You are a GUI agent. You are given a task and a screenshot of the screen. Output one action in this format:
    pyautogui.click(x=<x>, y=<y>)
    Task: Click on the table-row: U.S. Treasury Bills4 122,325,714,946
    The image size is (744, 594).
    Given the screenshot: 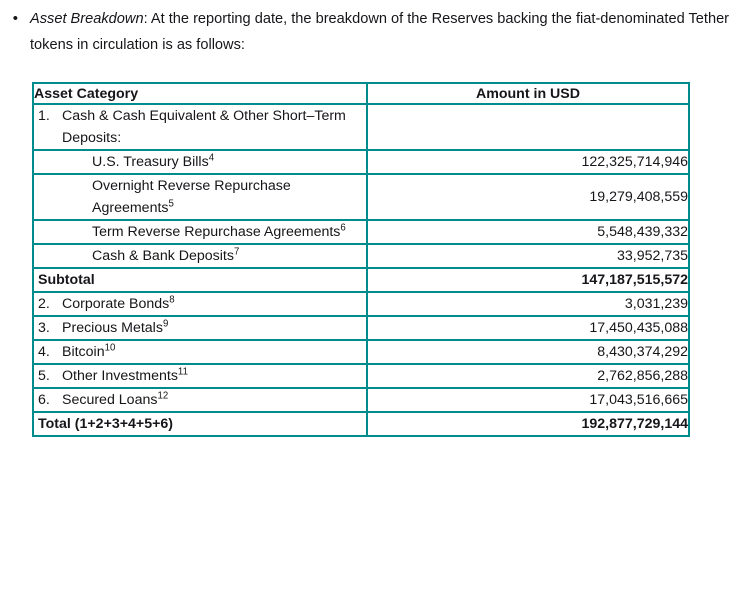 What is the action you would take?
    pyautogui.click(x=361, y=162)
    